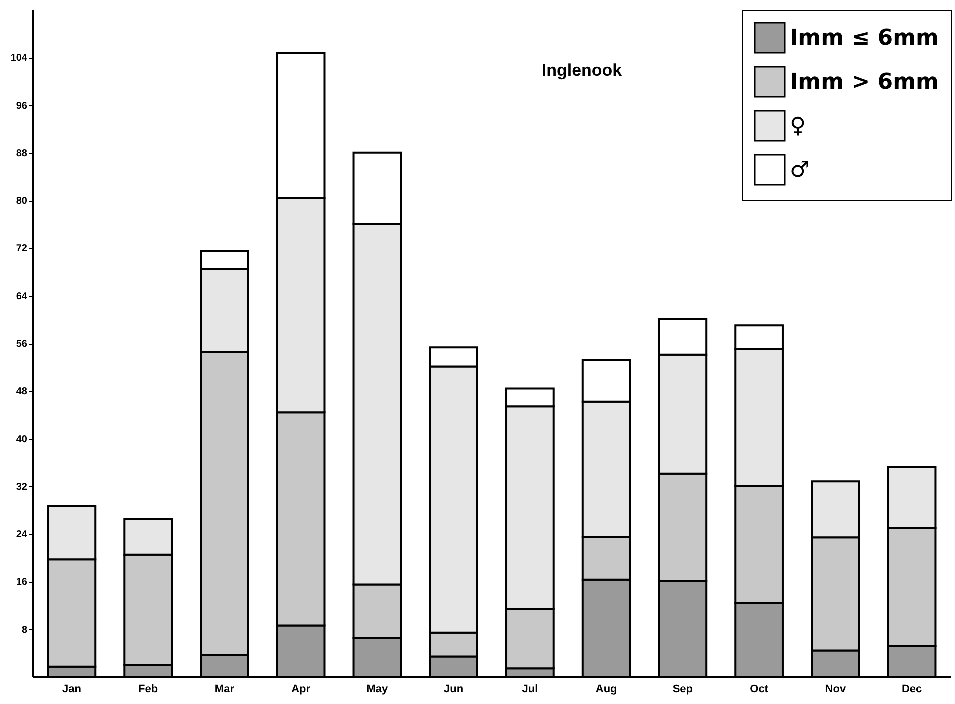  What do you see at coordinates (759, 690) in the screenshot?
I see `x-tick-label: Oct` at bounding box center [759, 690].